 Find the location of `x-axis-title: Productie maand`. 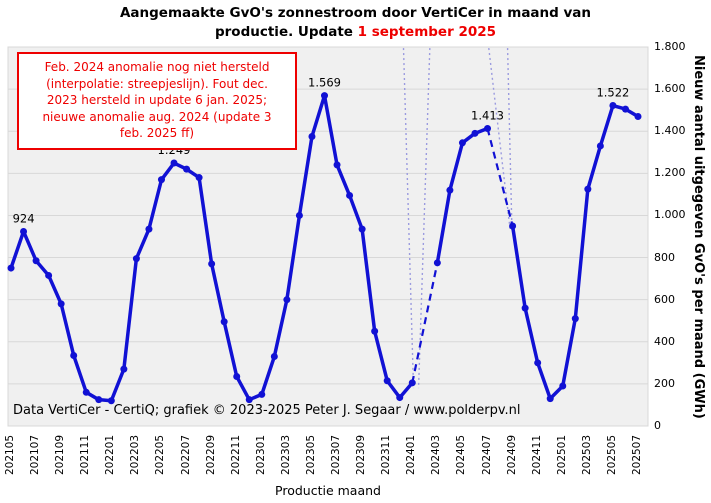

x-axis-title: Productie maand is located at coordinates (328, 490).